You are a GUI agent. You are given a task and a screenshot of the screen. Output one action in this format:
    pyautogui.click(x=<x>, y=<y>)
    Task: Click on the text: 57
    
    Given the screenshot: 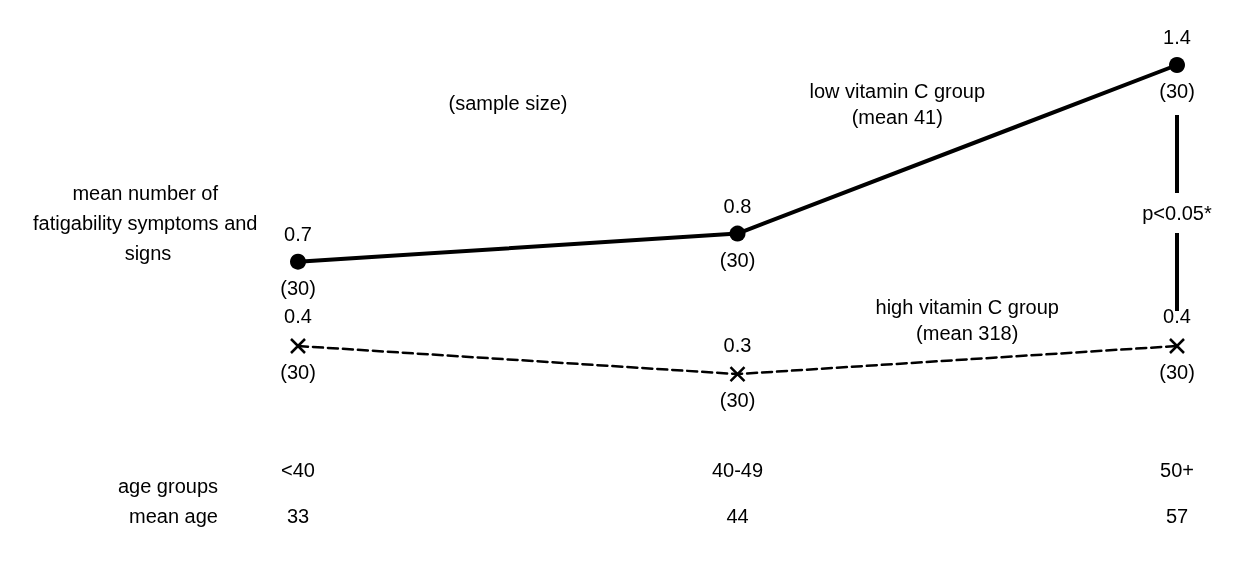 What is the action you would take?
    pyautogui.click(x=1177, y=516)
    